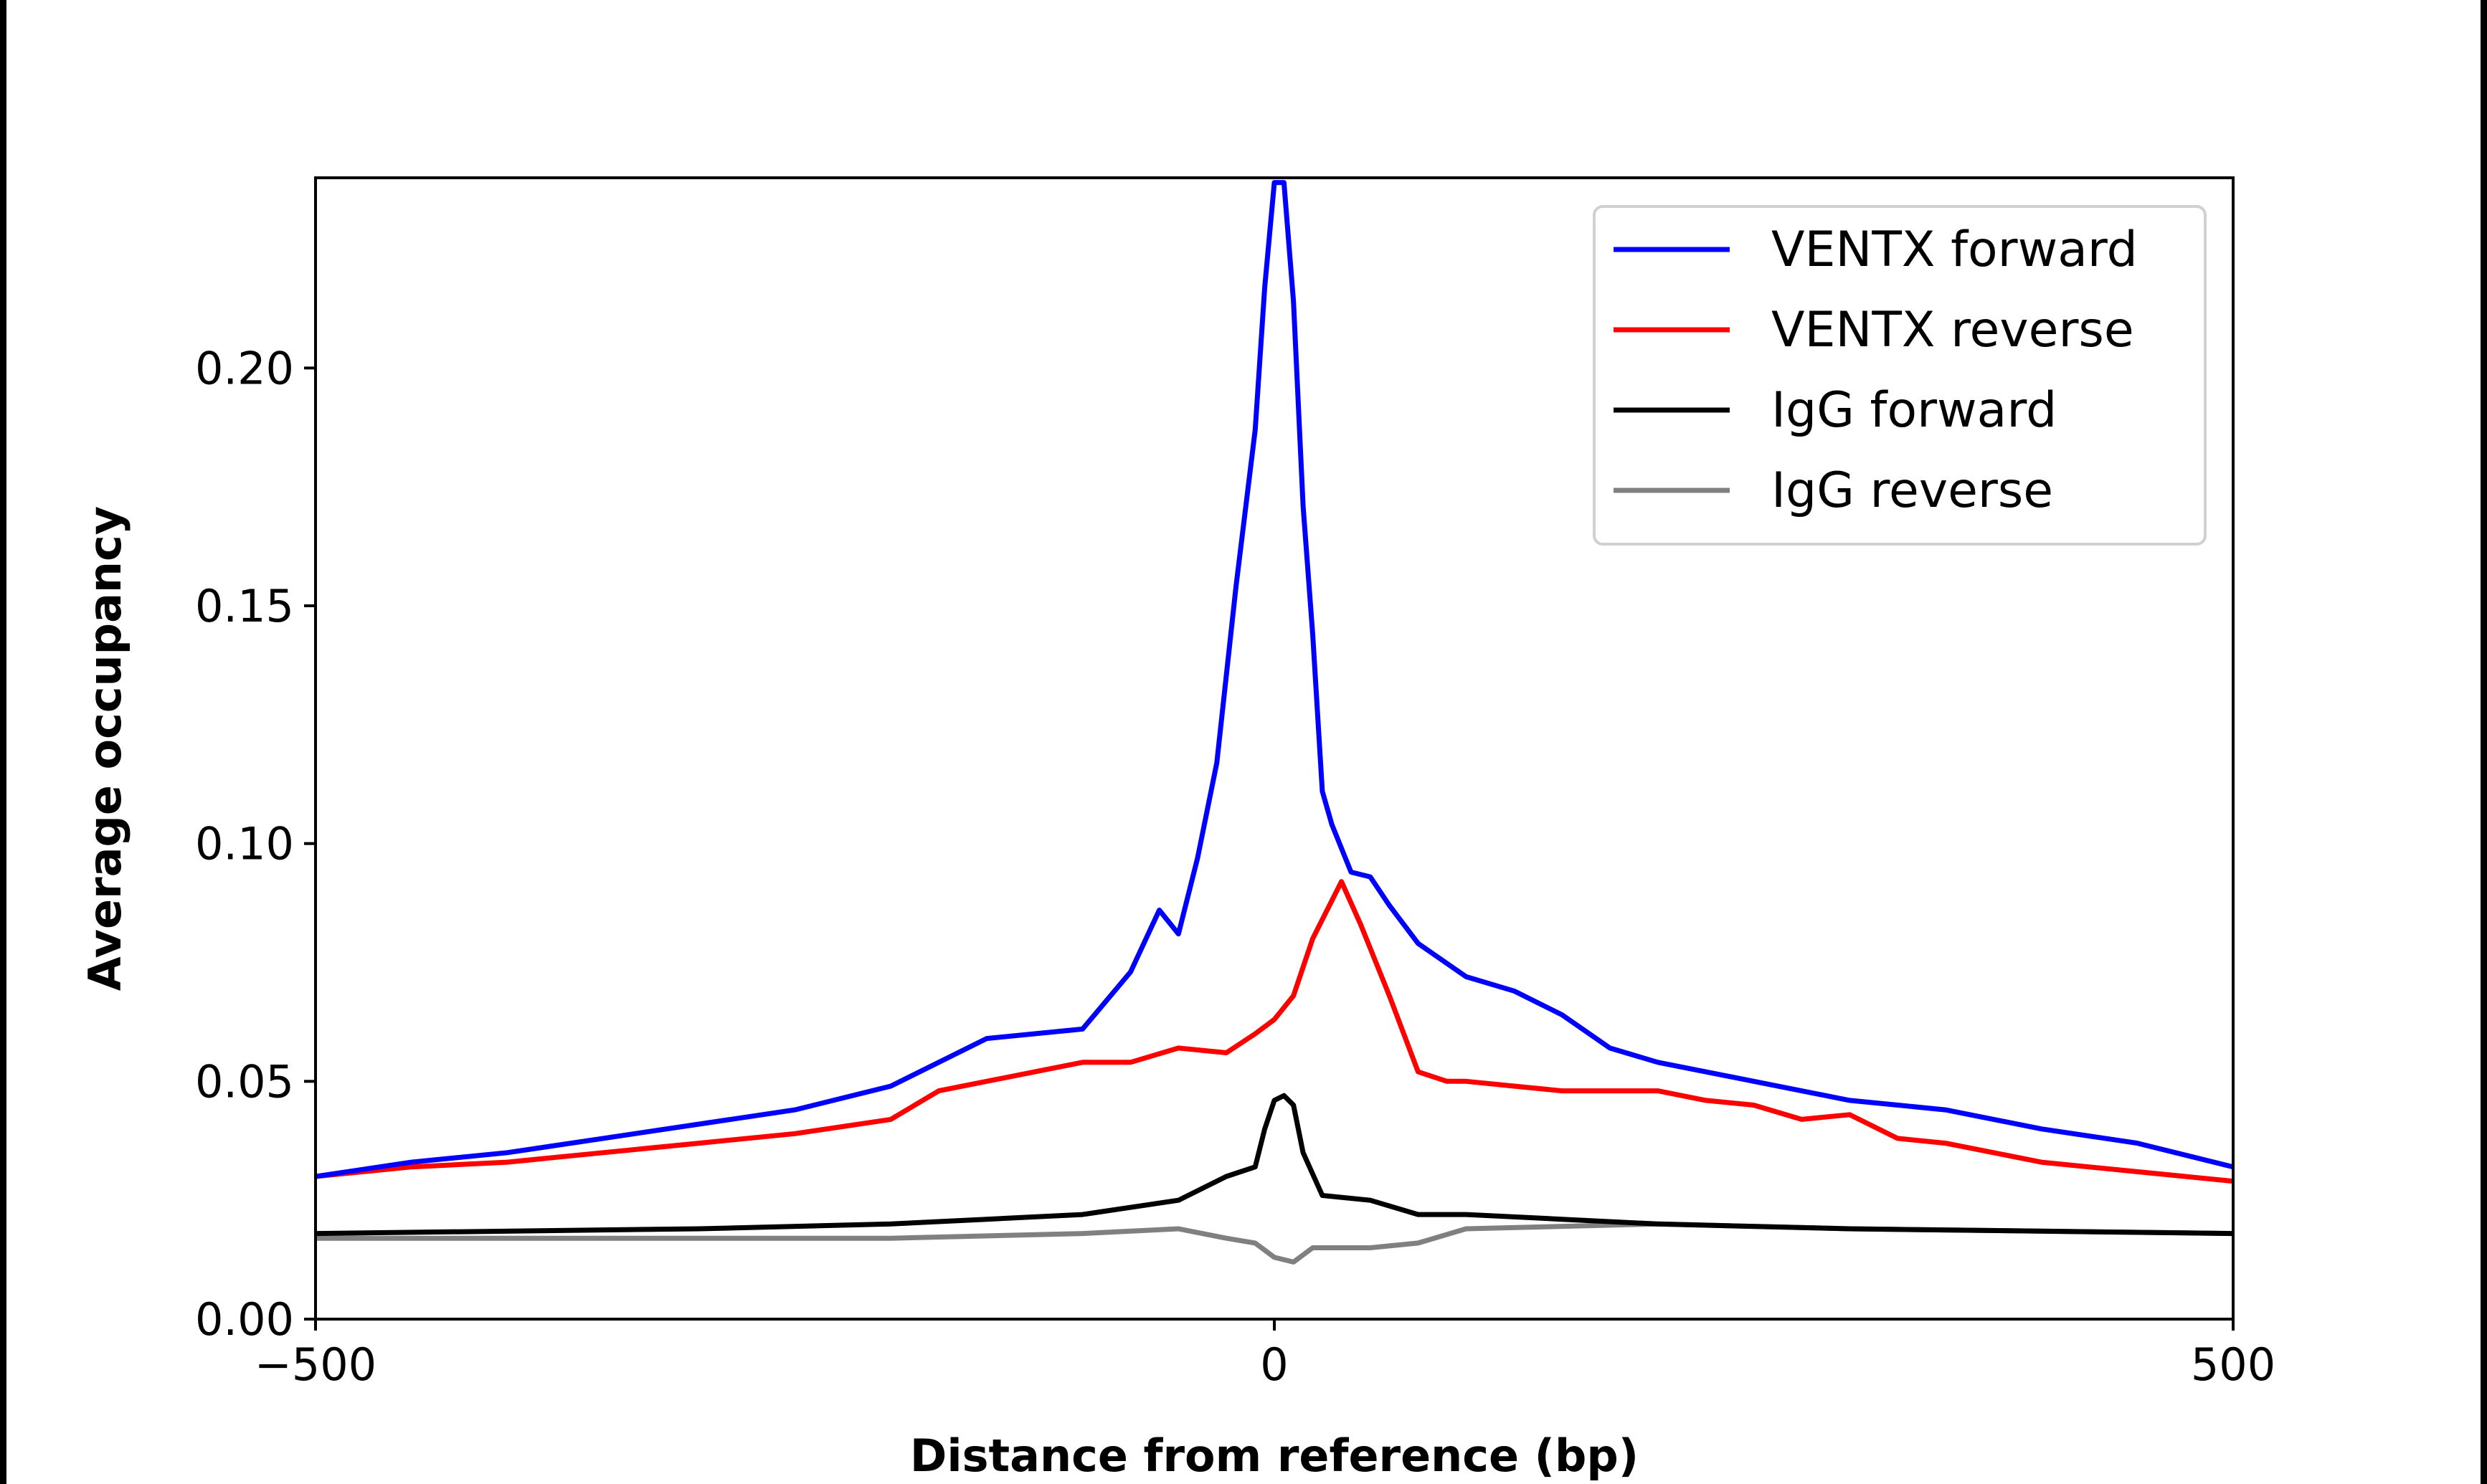  What do you see at coordinates (2484, 742) in the screenshot?
I see `right-border` at bounding box center [2484, 742].